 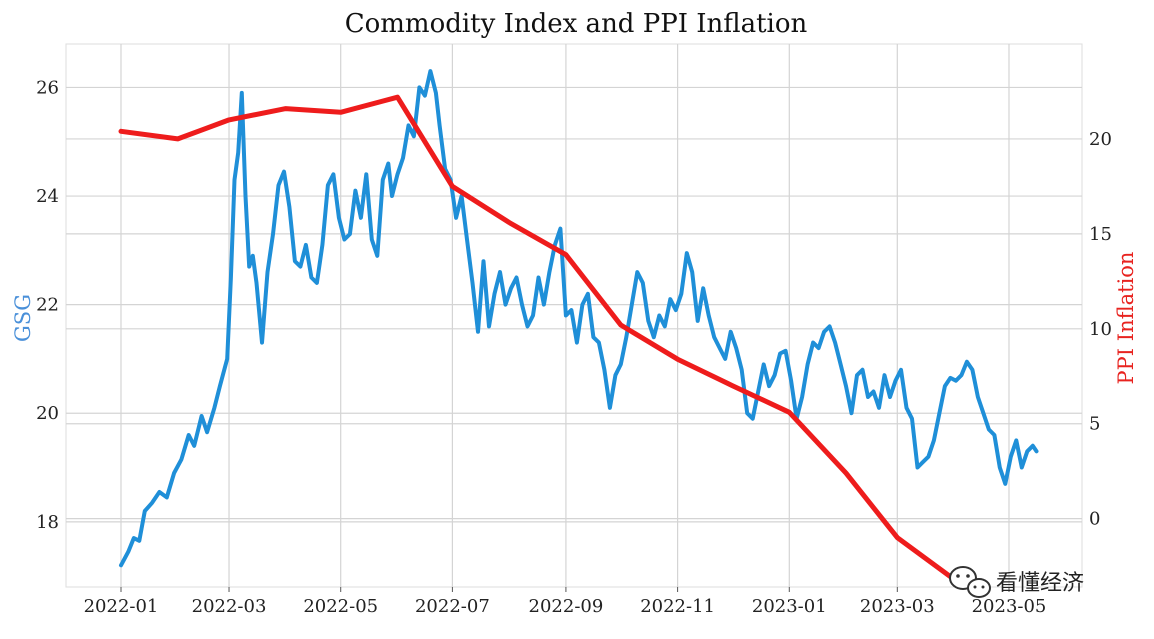 What do you see at coordinates (789, 606) in the screenshot?
I see `x-tick-label: 2023-01` at bounding box center [789, 606].